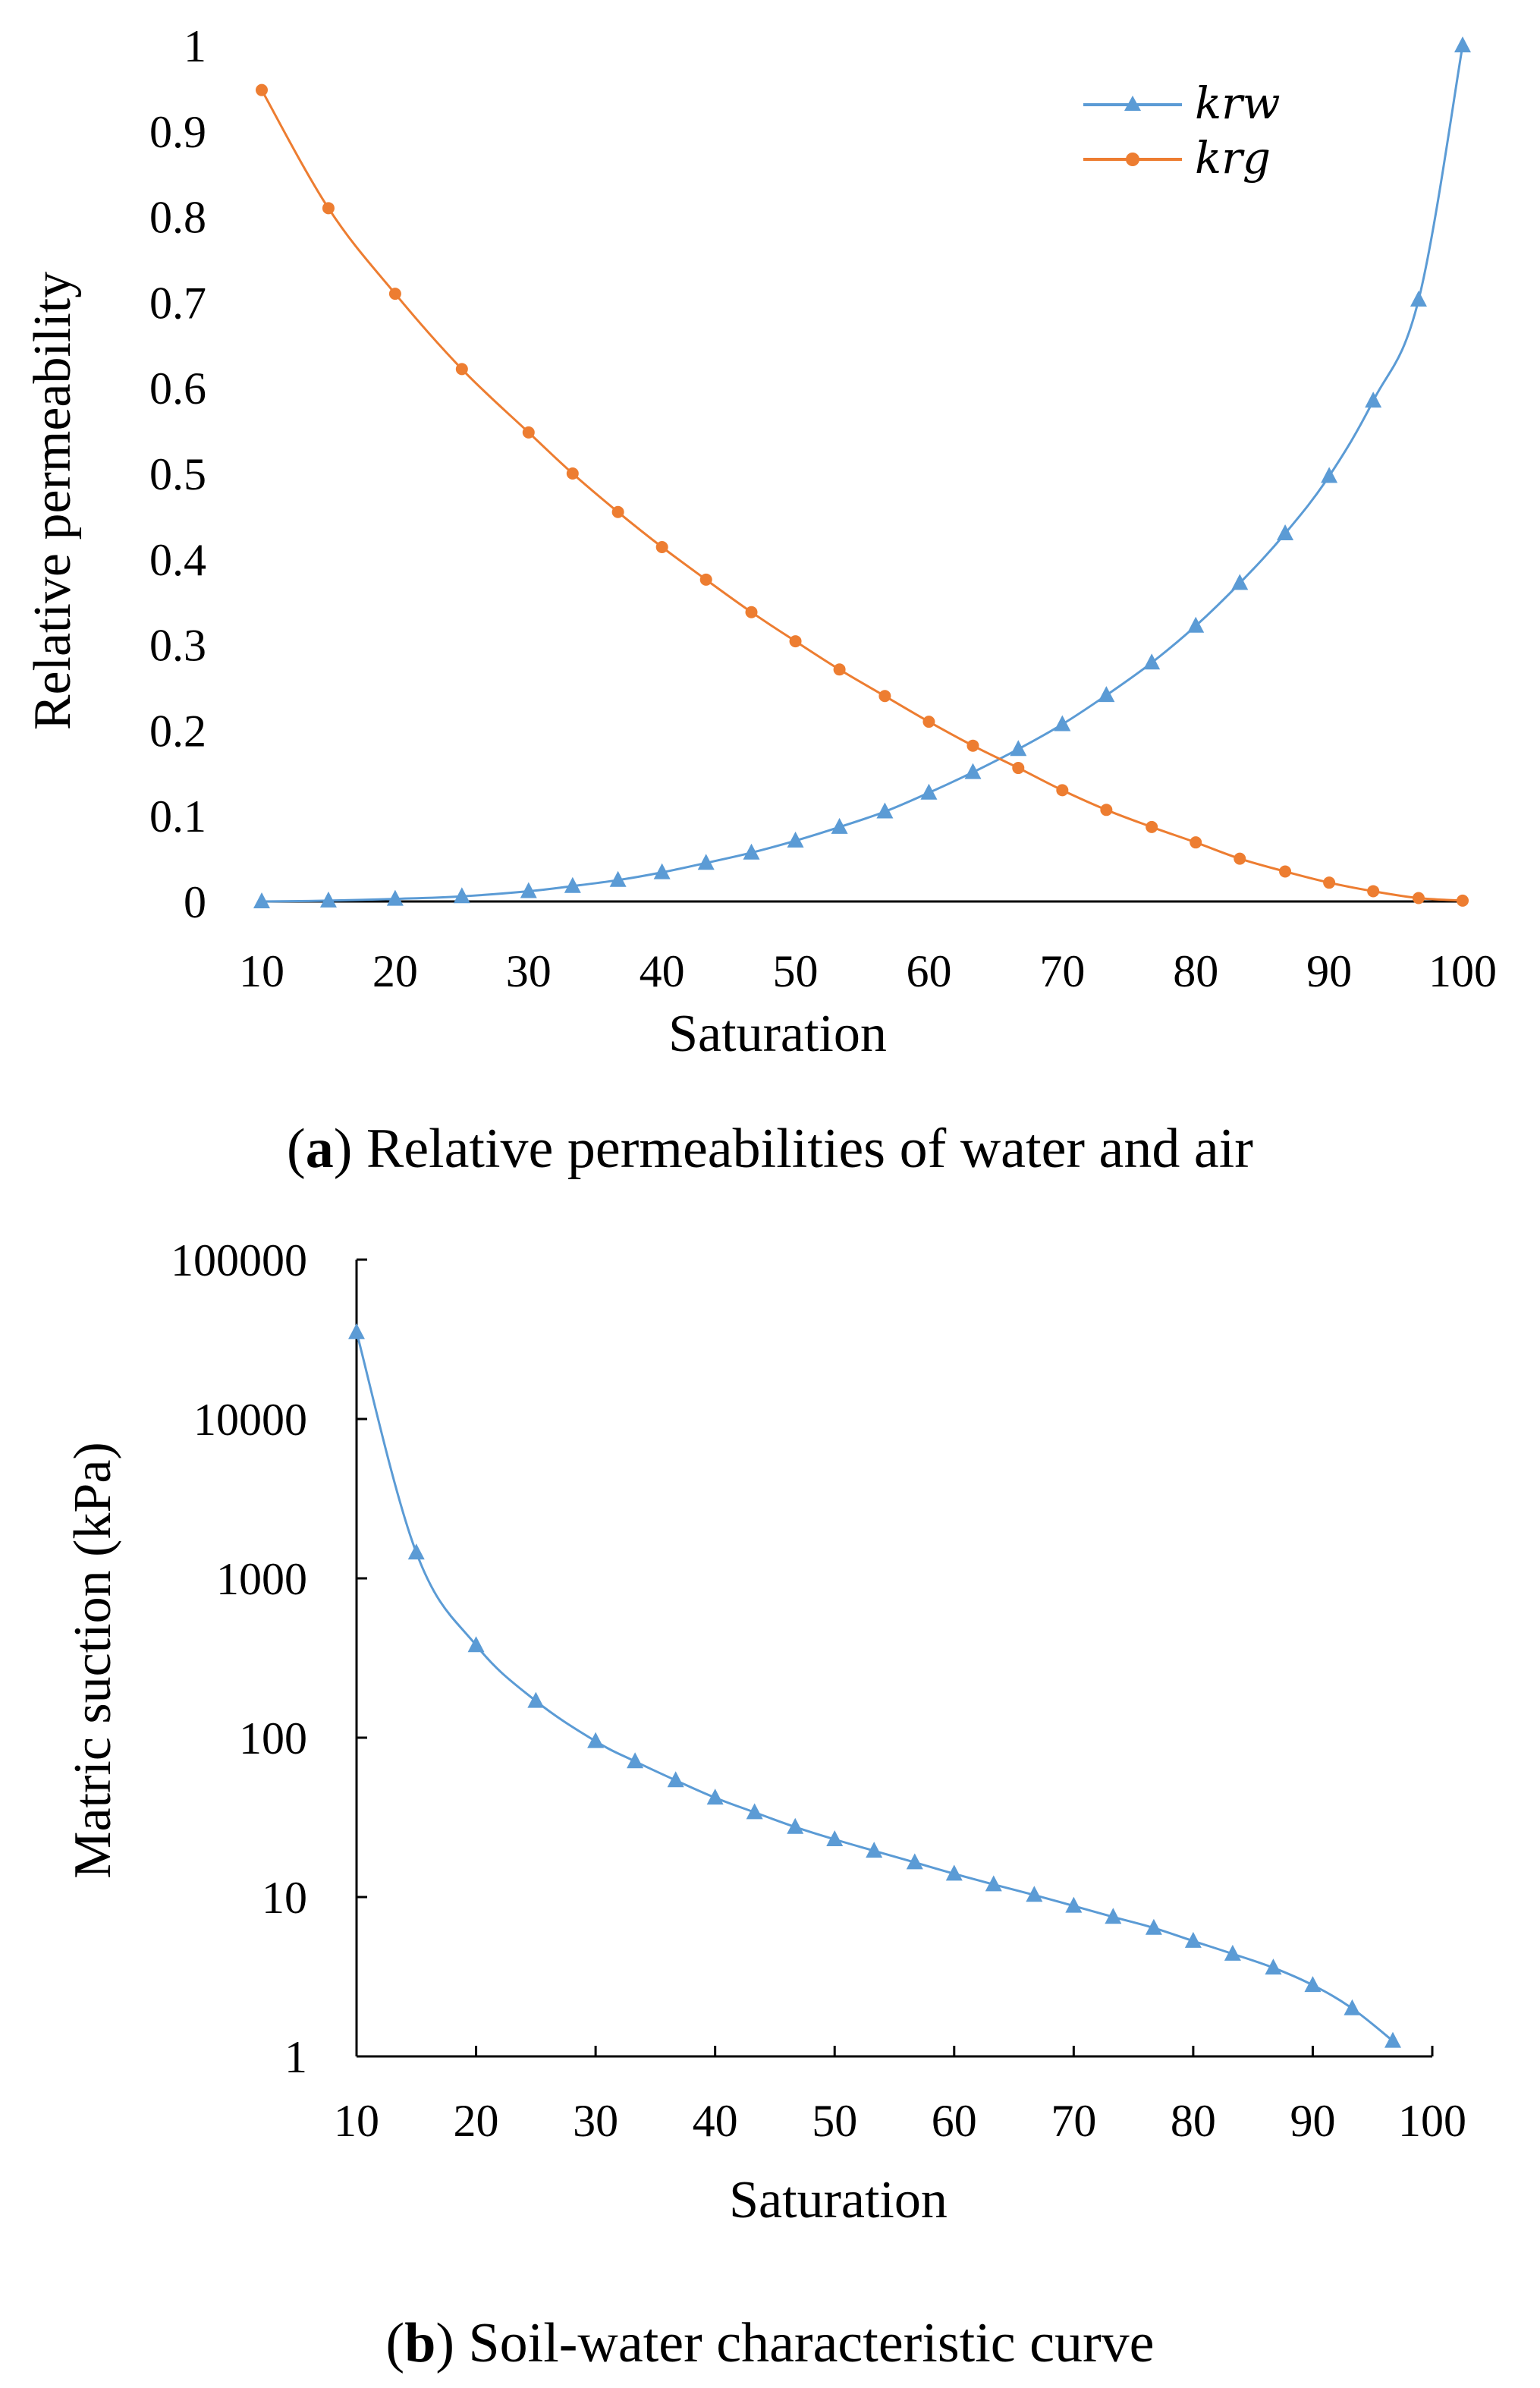  What do you see at coordinates (954, 2121) in the screenshot?
I see `panel-b-x-tick-label: 60` at bounding box center [954, 2121].